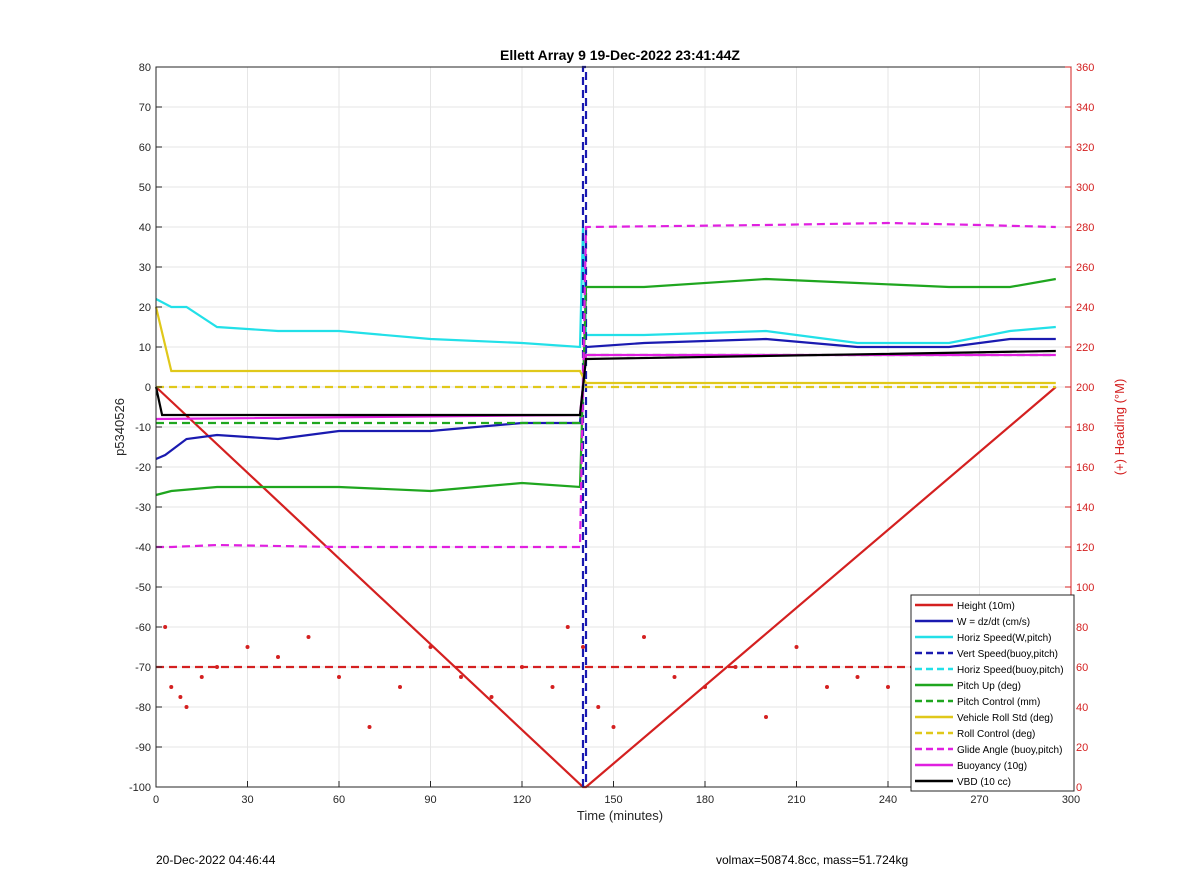 The width and height of the screenshot is (1200, 885). Describe the element at coordinates (143, 708) in the screenshot. I see `left-y-tick-label: -80` at that location.